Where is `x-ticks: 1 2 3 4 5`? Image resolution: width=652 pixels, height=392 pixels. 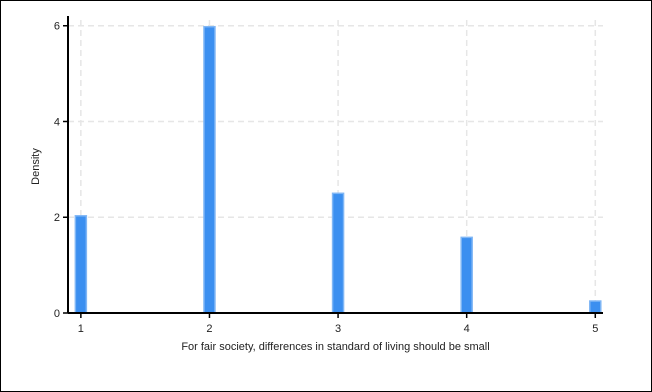
x-ticks: 1 2 3 4 5 is located at coordinates (338, 324).